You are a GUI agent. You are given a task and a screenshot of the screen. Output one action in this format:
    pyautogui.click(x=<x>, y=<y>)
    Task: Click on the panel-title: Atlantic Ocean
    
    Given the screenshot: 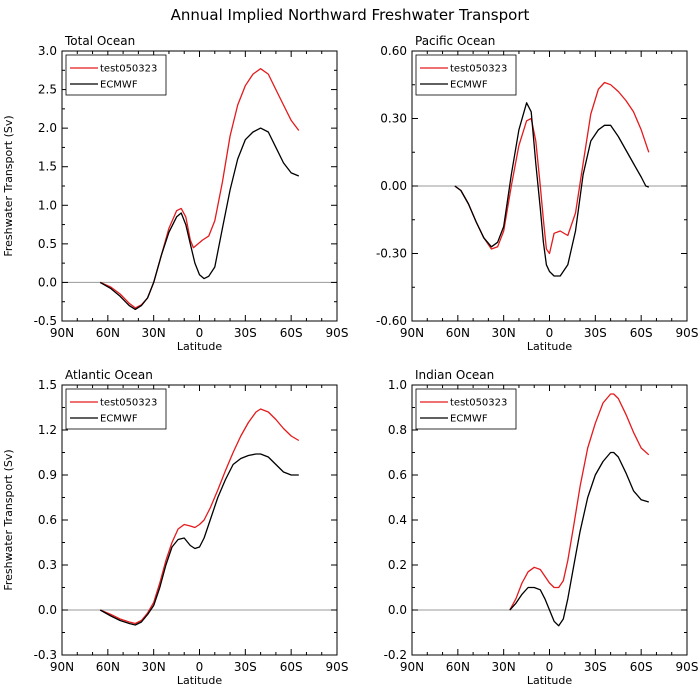 What is the action you would take?
    pyautogui.click(x=109, y=375)
    